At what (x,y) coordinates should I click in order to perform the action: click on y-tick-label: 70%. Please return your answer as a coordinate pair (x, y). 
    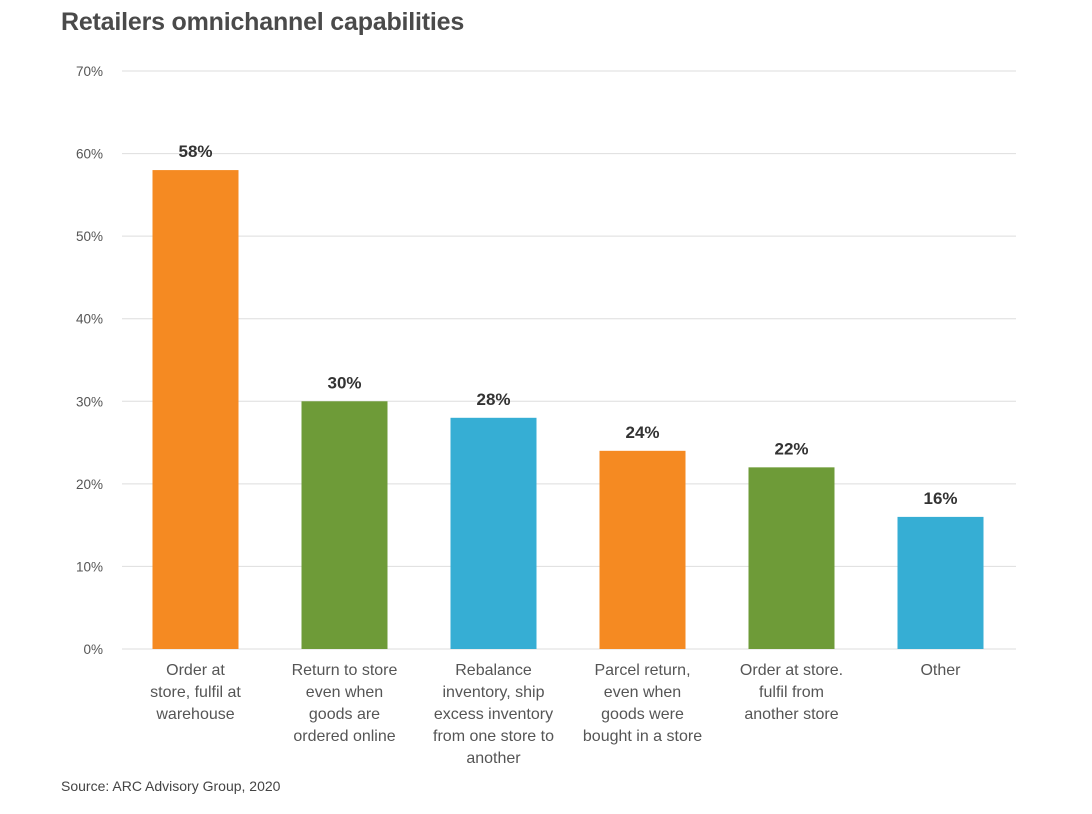
    Looking at the image, I should click on (89, 71).